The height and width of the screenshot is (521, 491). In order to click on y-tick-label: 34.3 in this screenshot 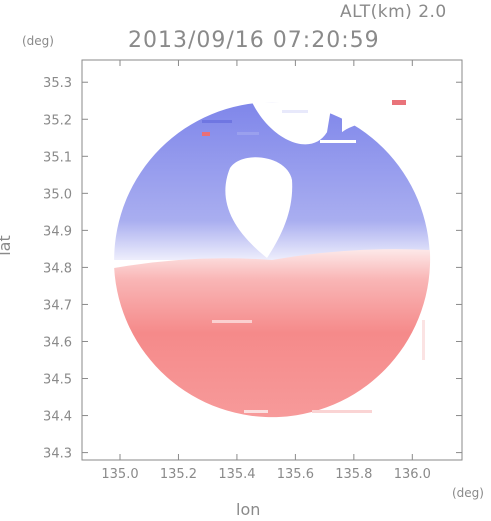, I will do `click(57, 454)`.